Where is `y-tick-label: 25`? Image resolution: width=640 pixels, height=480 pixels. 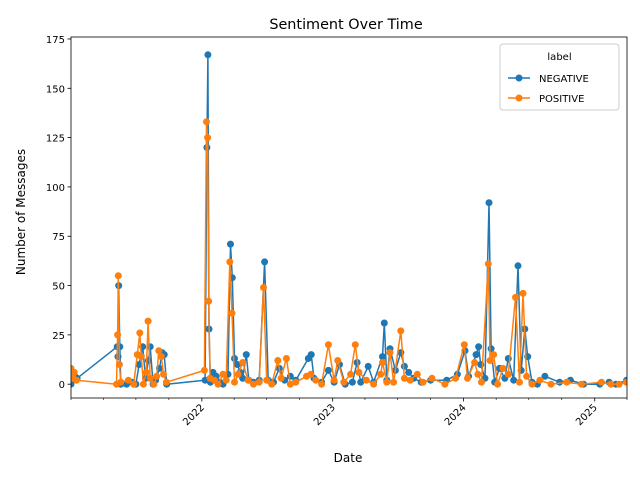 y-tick-label: 25 is located at coordinates (58, 336).